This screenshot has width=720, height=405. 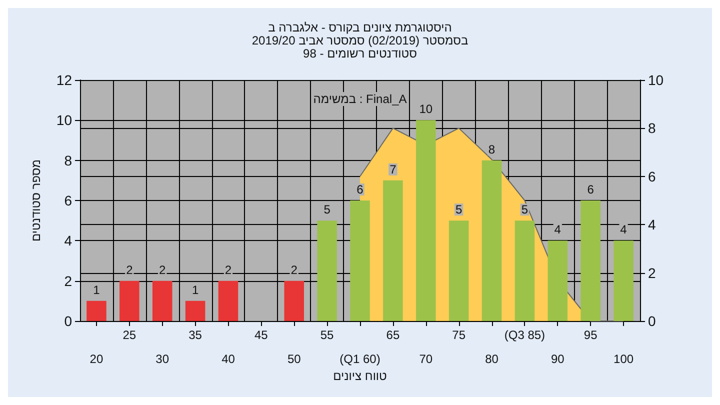 What do you see at coordinates (360, 375) in the screenshot?
I see `x-axis-title: טווח ציונים` at bounding box center [360, 375].